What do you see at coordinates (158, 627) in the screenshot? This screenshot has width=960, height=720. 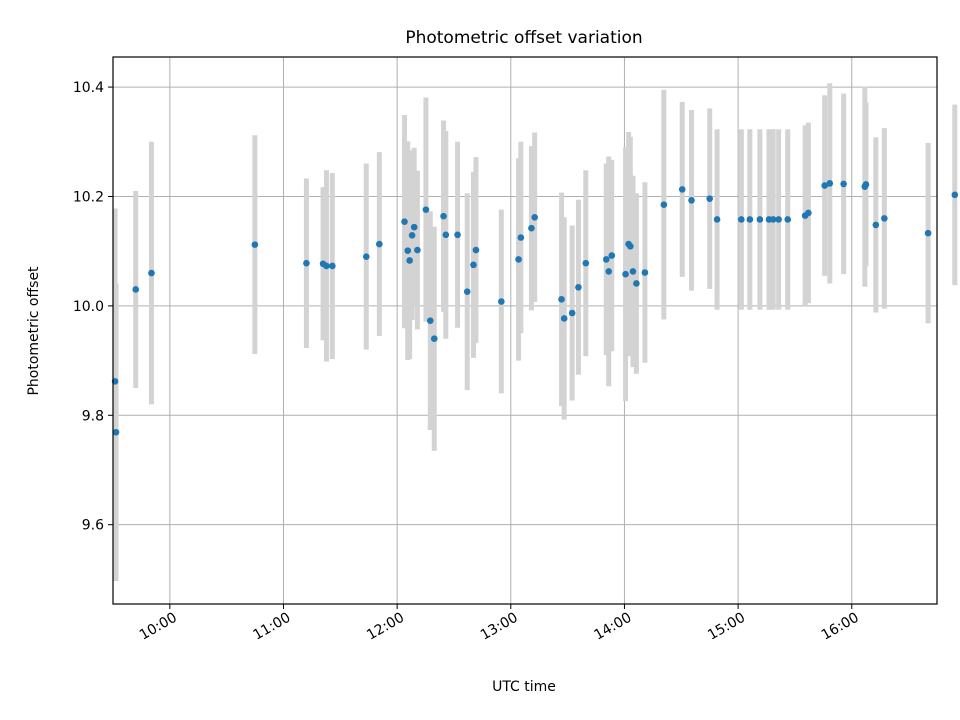 I see `x-tick-label: 10:00` at bounding box center [158, 627].